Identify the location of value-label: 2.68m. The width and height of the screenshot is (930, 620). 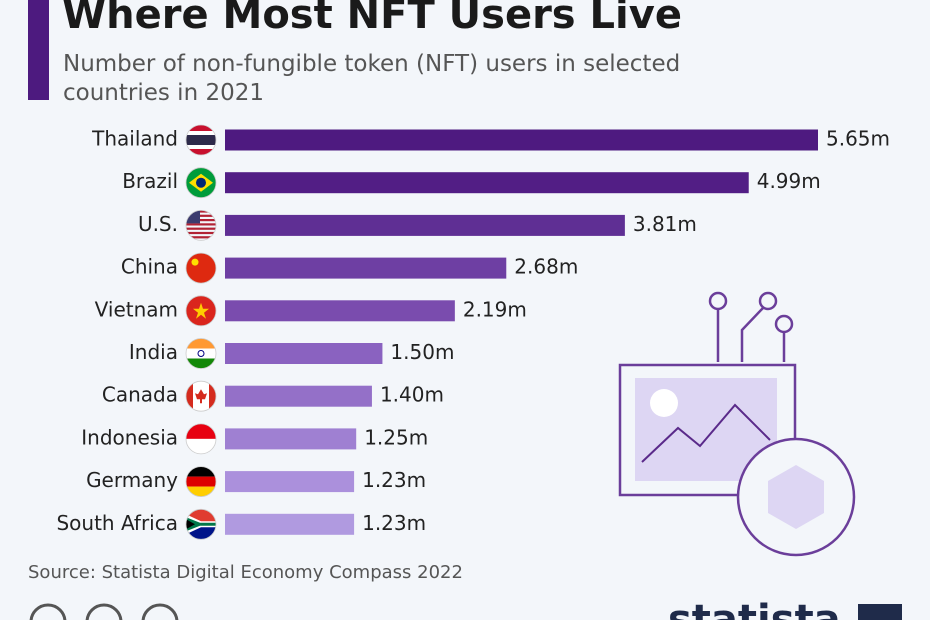
(546, 267).